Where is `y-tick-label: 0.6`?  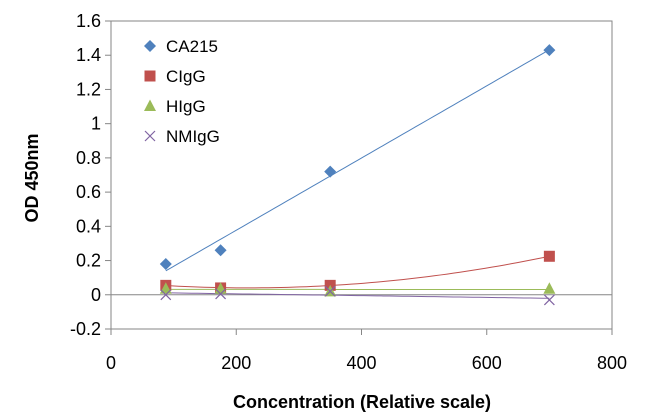
y-tick-label: 0.6 is located at coordinates (88, 192).